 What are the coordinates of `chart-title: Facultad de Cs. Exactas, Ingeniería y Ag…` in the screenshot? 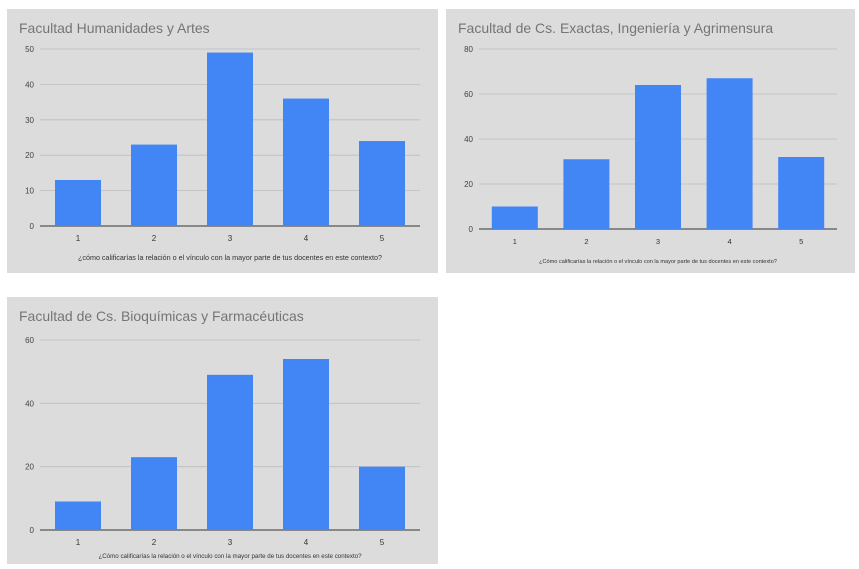 It's located at (616, 28).